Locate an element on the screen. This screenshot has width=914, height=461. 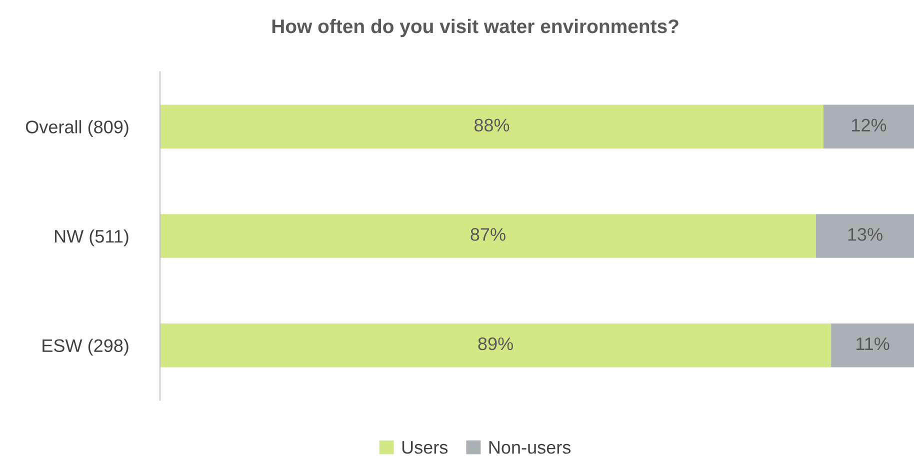
data-label: 13% is located at coordinates (865, 234).